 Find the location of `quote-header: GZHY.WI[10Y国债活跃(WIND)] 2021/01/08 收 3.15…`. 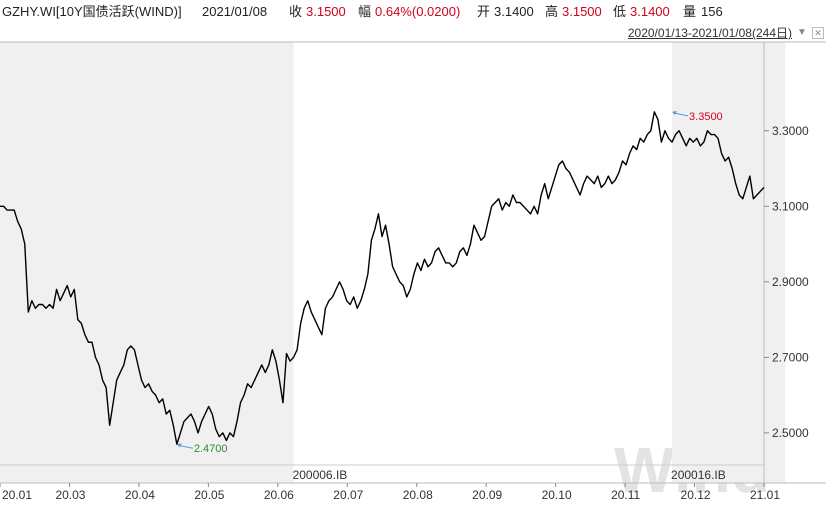

quote-header: GZHY.WI[10Y国债活跃(WIND)] 2021/01/08 收 3.15… is located at coordinates (413, 12).